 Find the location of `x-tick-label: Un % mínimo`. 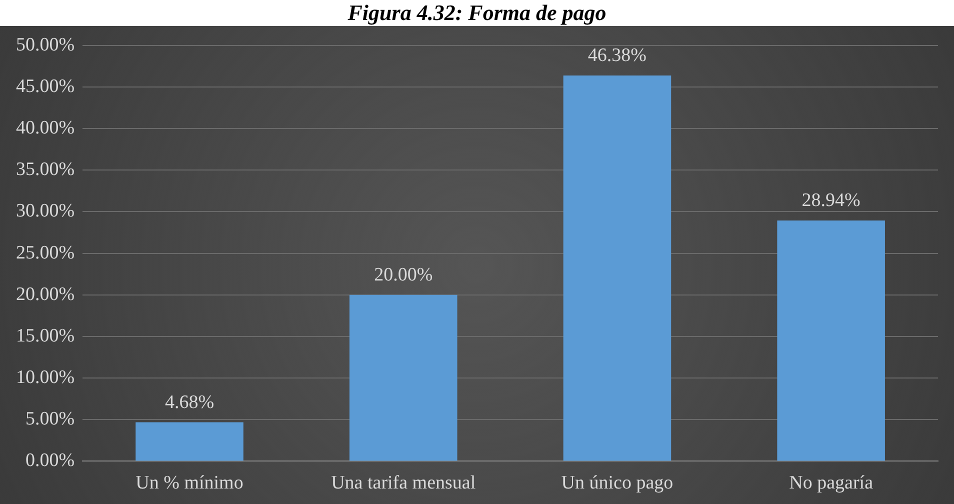

x-tick-label: Un % mínimo is located at coordinates (190, 483).